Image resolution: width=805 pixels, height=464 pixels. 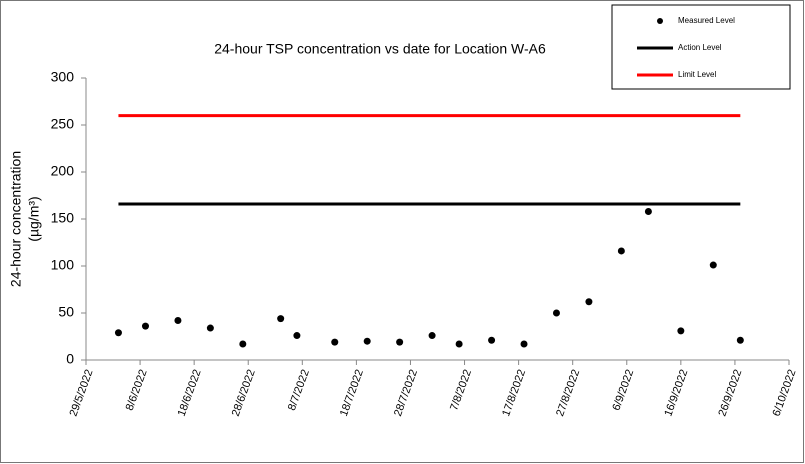 I want to click on y-axis-label: 24-hour concentration, so click(x=16, y=219).